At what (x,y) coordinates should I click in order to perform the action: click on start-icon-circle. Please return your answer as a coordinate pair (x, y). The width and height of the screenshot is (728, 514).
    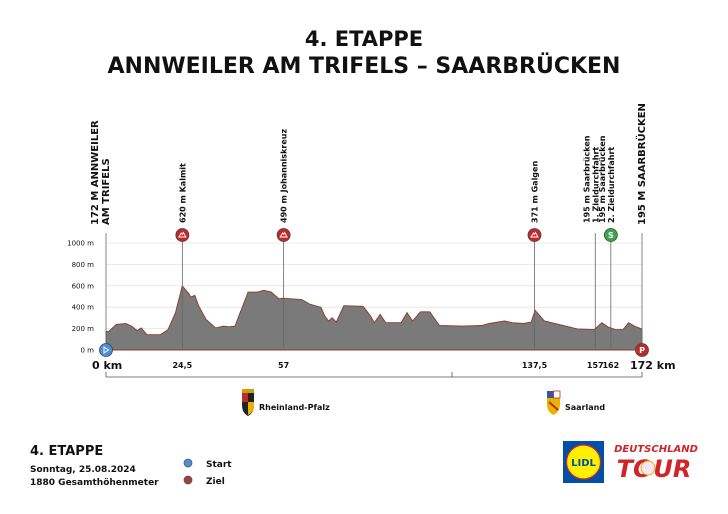
    Looking at the image, I should click on (106, 350).